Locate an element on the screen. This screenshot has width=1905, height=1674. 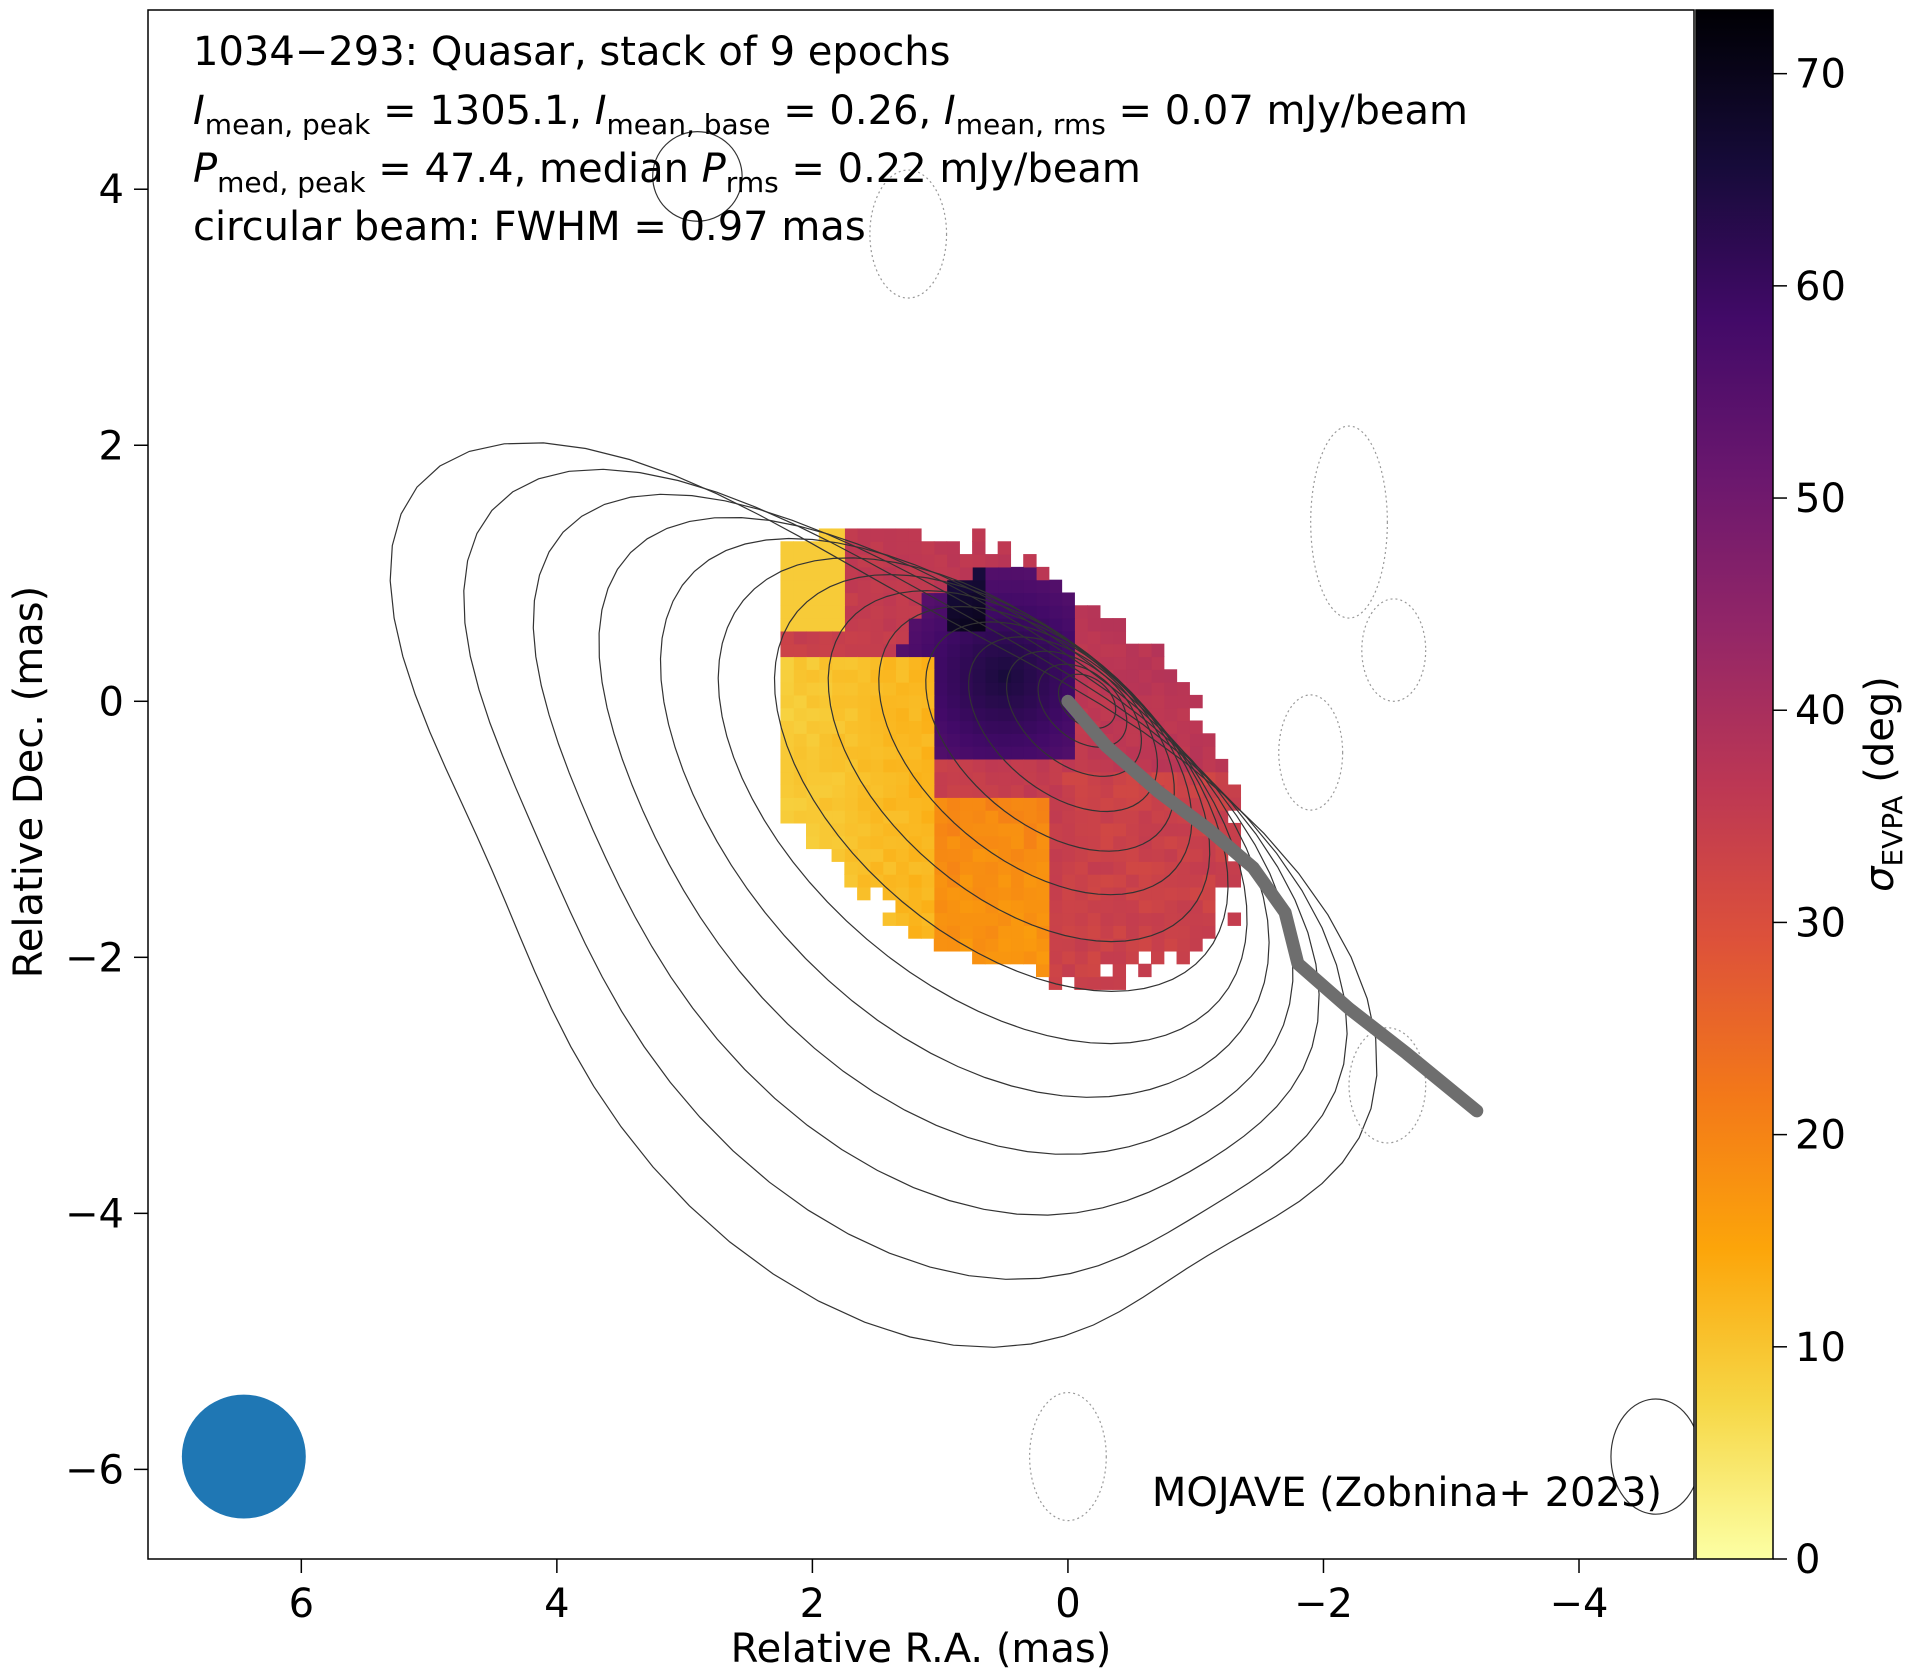
y-tick-label: 2 is located at coordinates (111, 446).